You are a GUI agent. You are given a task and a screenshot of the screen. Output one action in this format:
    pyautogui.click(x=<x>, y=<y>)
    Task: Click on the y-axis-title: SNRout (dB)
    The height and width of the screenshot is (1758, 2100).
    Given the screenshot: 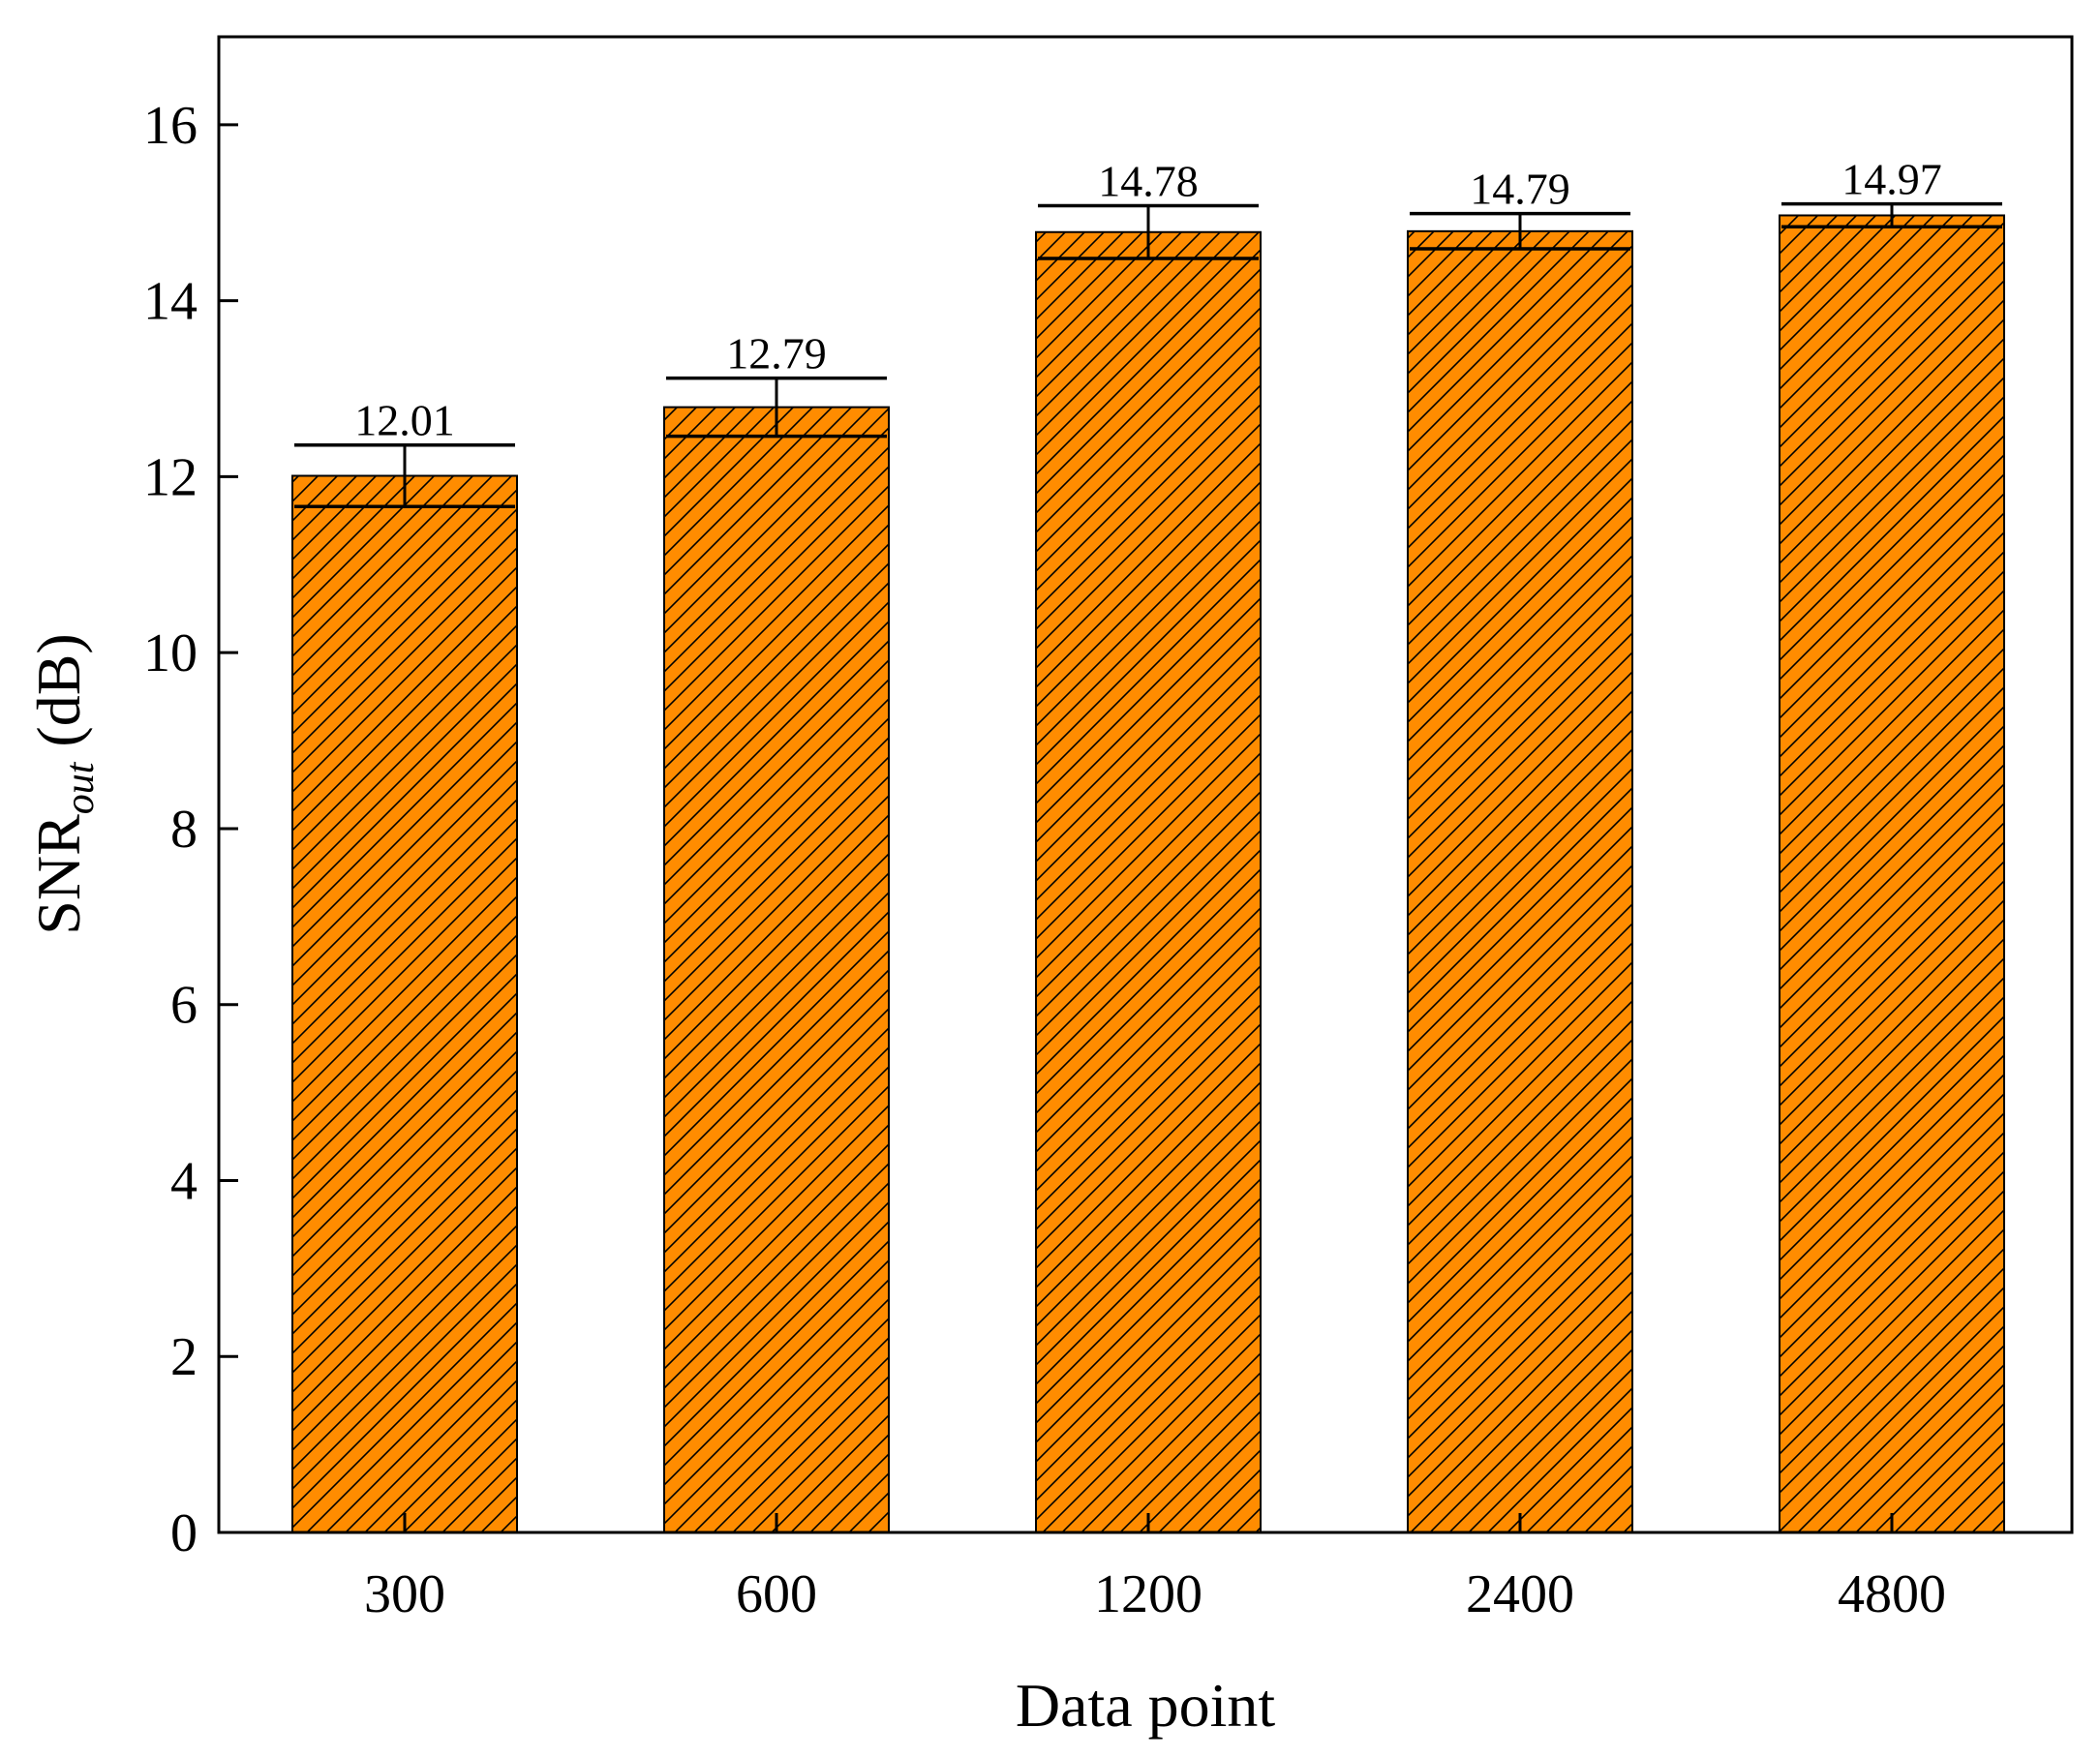 What is the action you would take?
    pyautogui.click(x=63, y=783)
    